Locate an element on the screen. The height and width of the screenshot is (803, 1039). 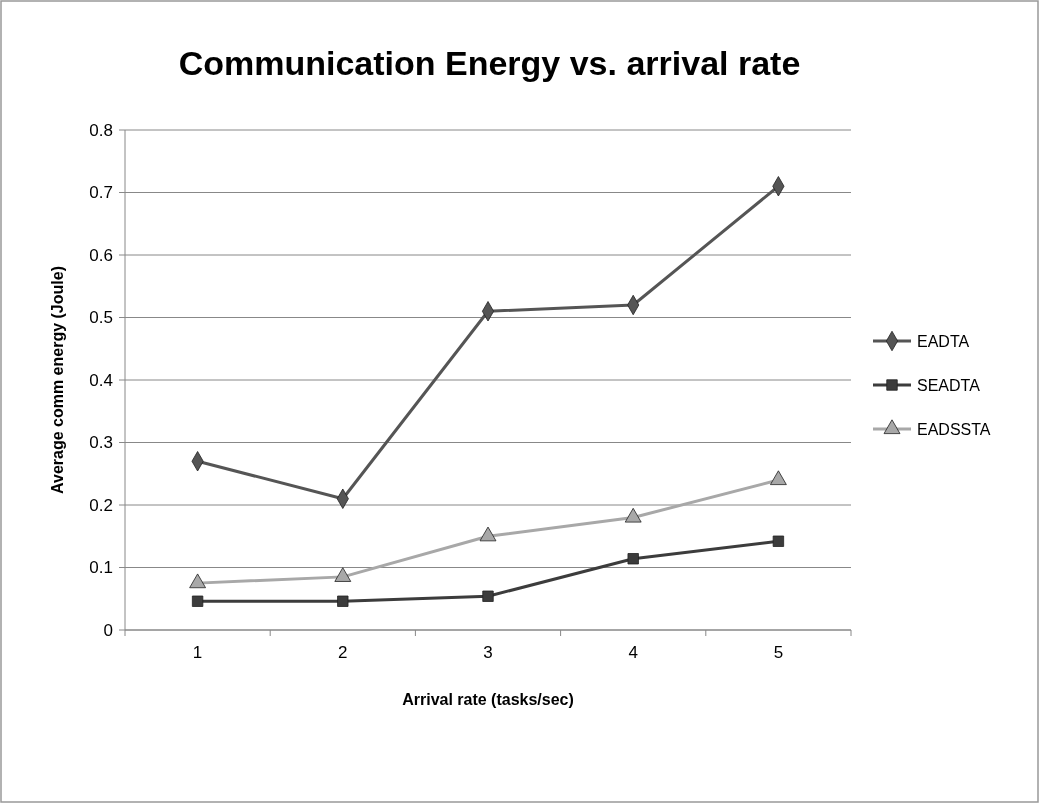
x-tick-label: 1 is located at coordinates (197, 652).